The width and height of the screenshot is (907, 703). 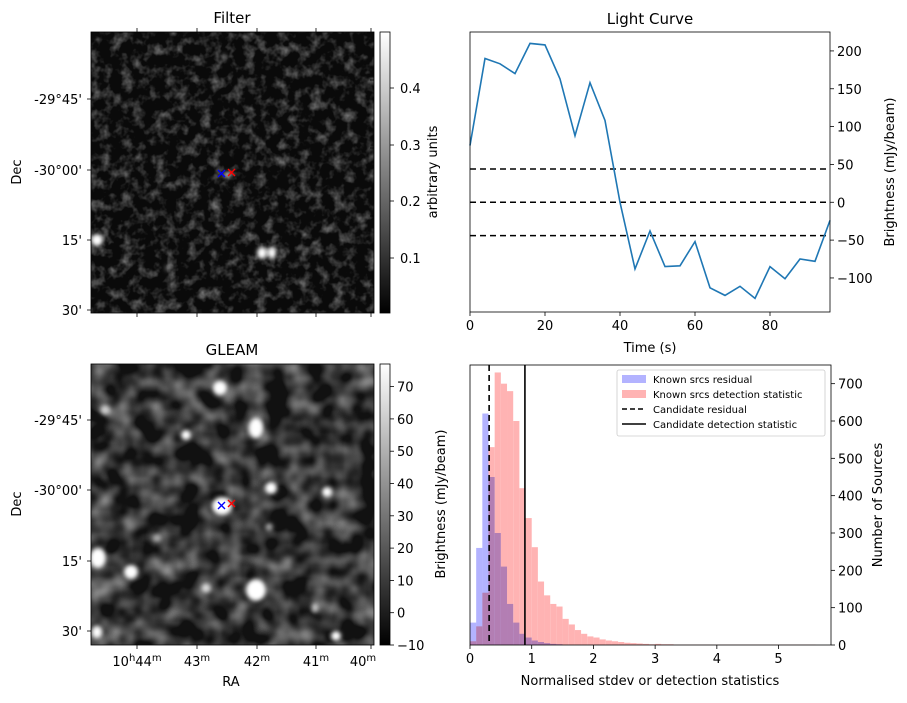 I want to click on legend-swatch-detection, so click(x=634, y=394).